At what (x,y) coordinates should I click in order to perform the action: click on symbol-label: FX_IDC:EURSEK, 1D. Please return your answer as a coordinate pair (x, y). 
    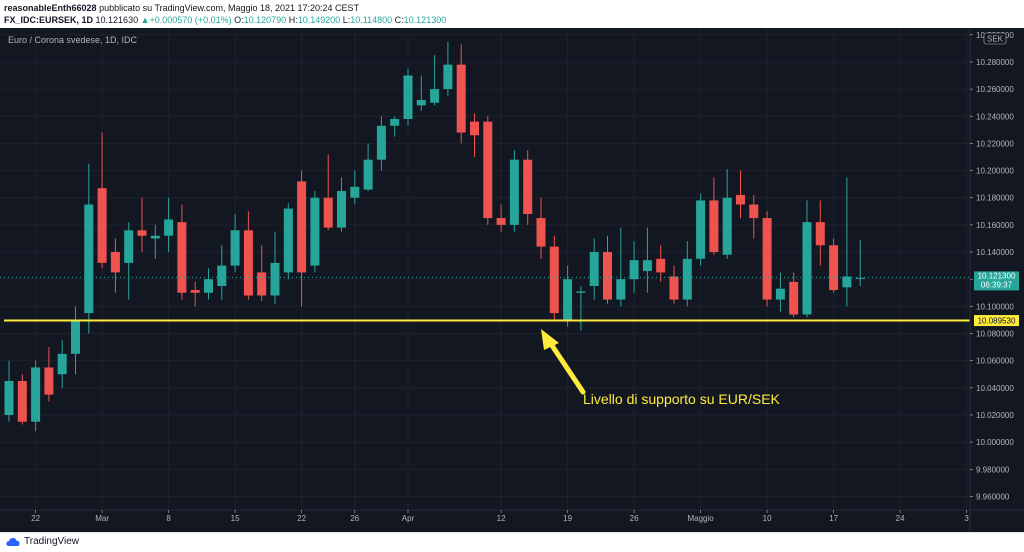
    Looking at the image, I should click on (49, 20).